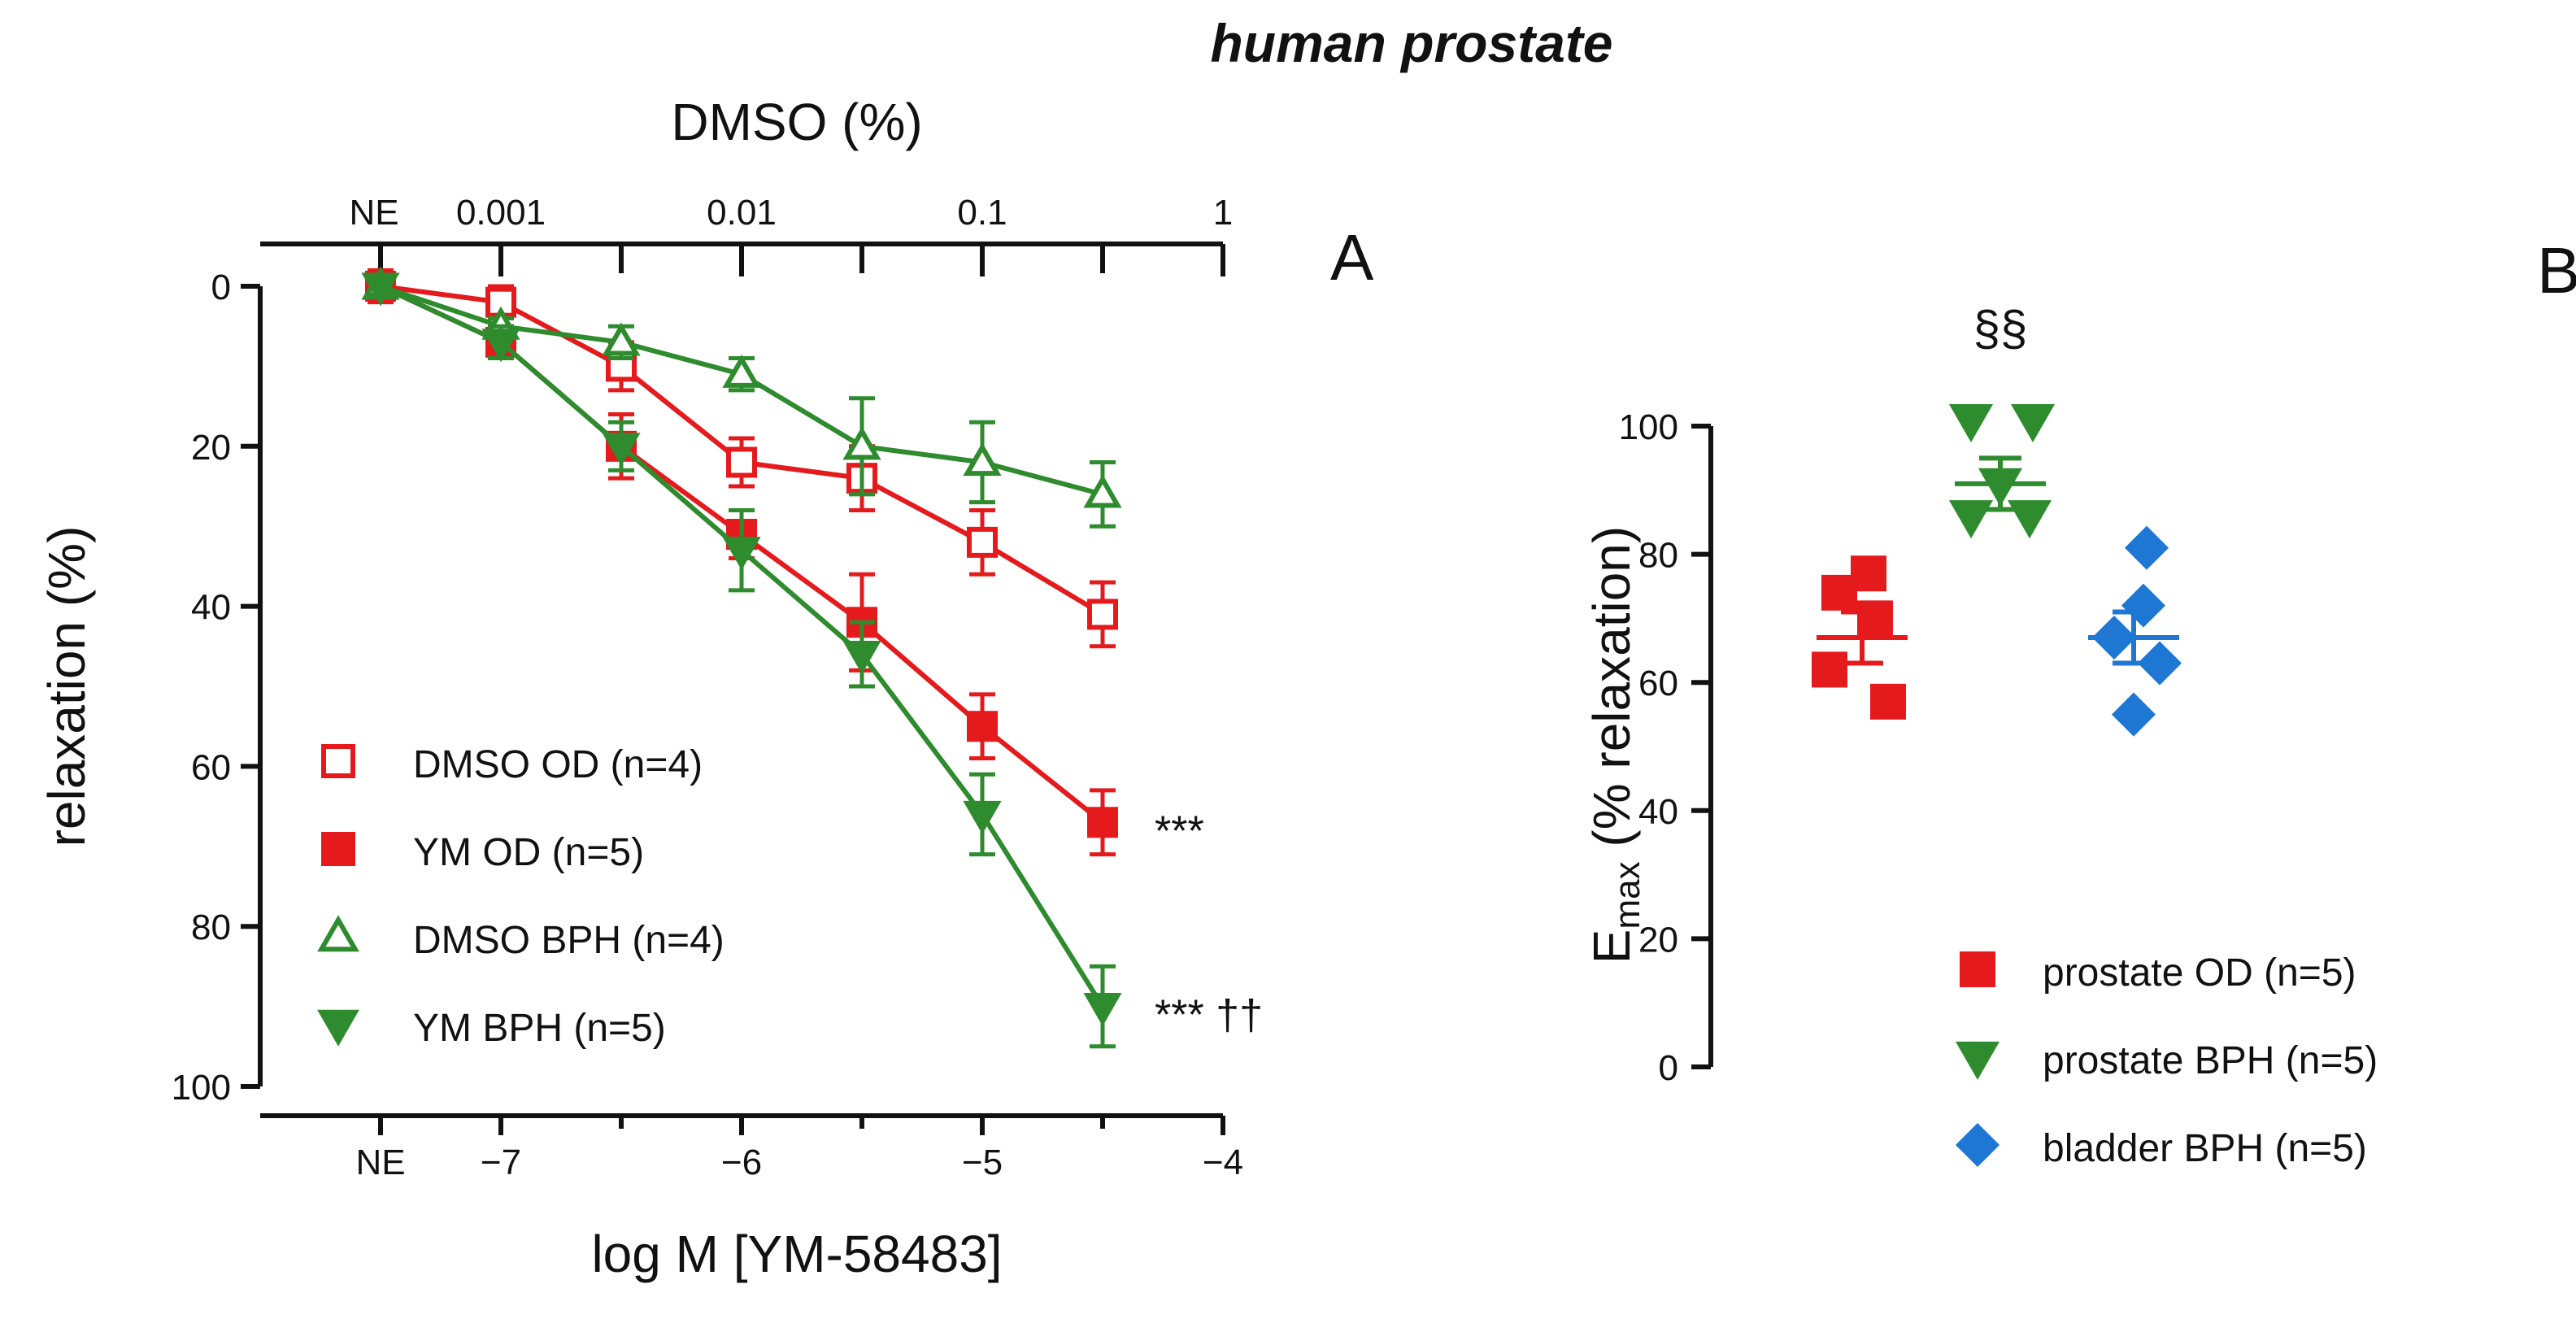 This screenshot has height=1319, width=2576. I want to click on y-tick-label: 40, so click(211, 608).